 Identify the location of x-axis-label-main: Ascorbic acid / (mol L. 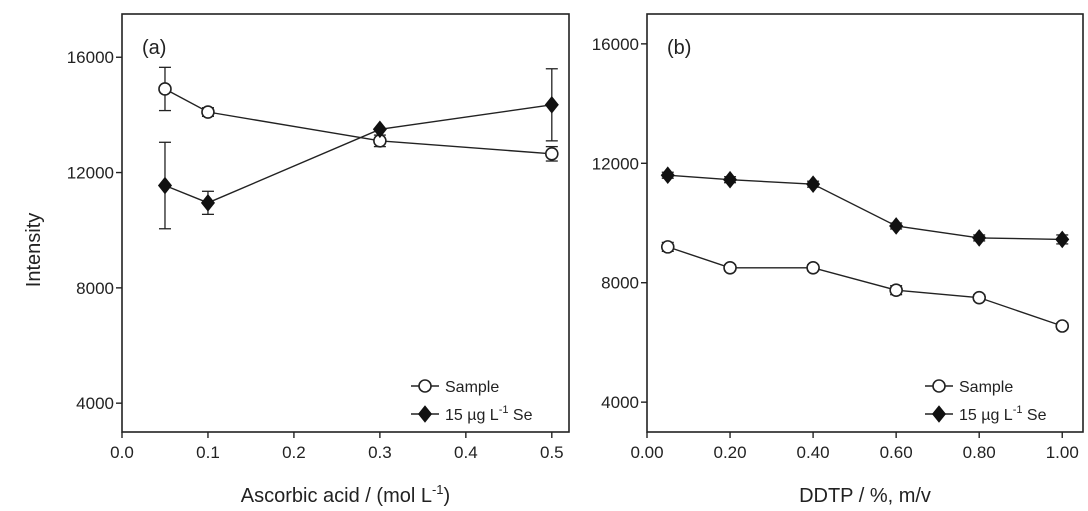
(336, 496).